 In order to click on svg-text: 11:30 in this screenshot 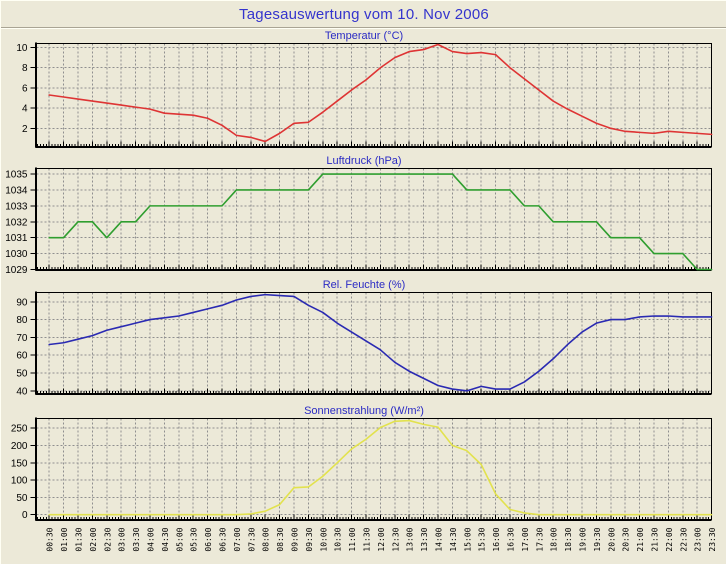, I will do `click(367, 539)`.